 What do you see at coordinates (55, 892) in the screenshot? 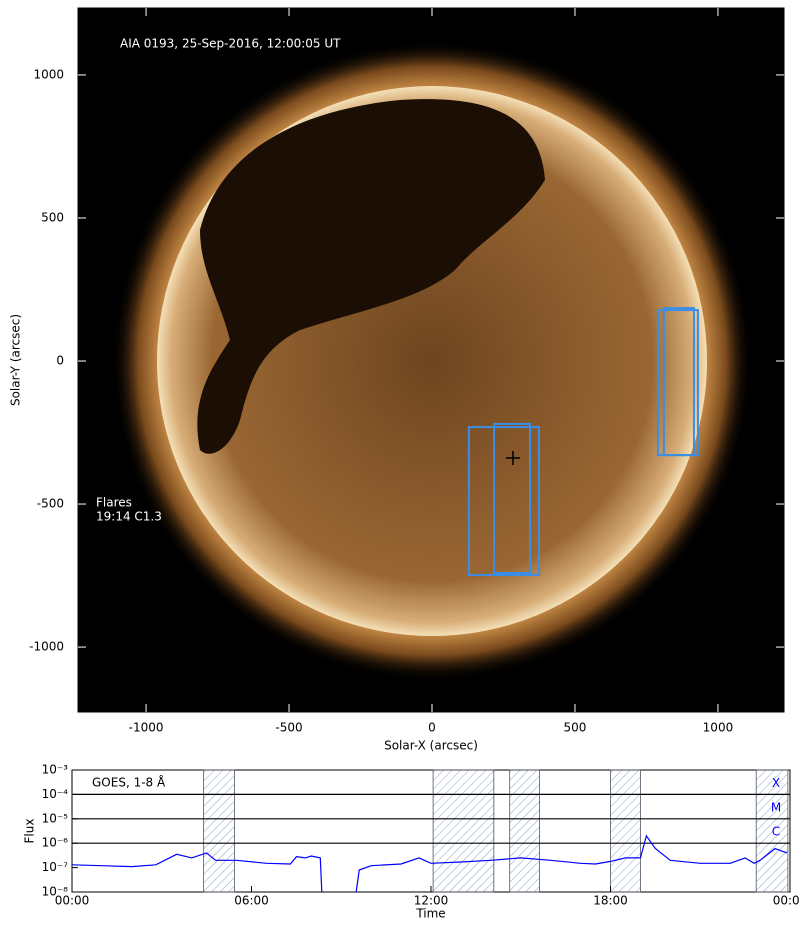
I see `y-tick-label: 10⁻⁸` at bounding box center [55, 892].